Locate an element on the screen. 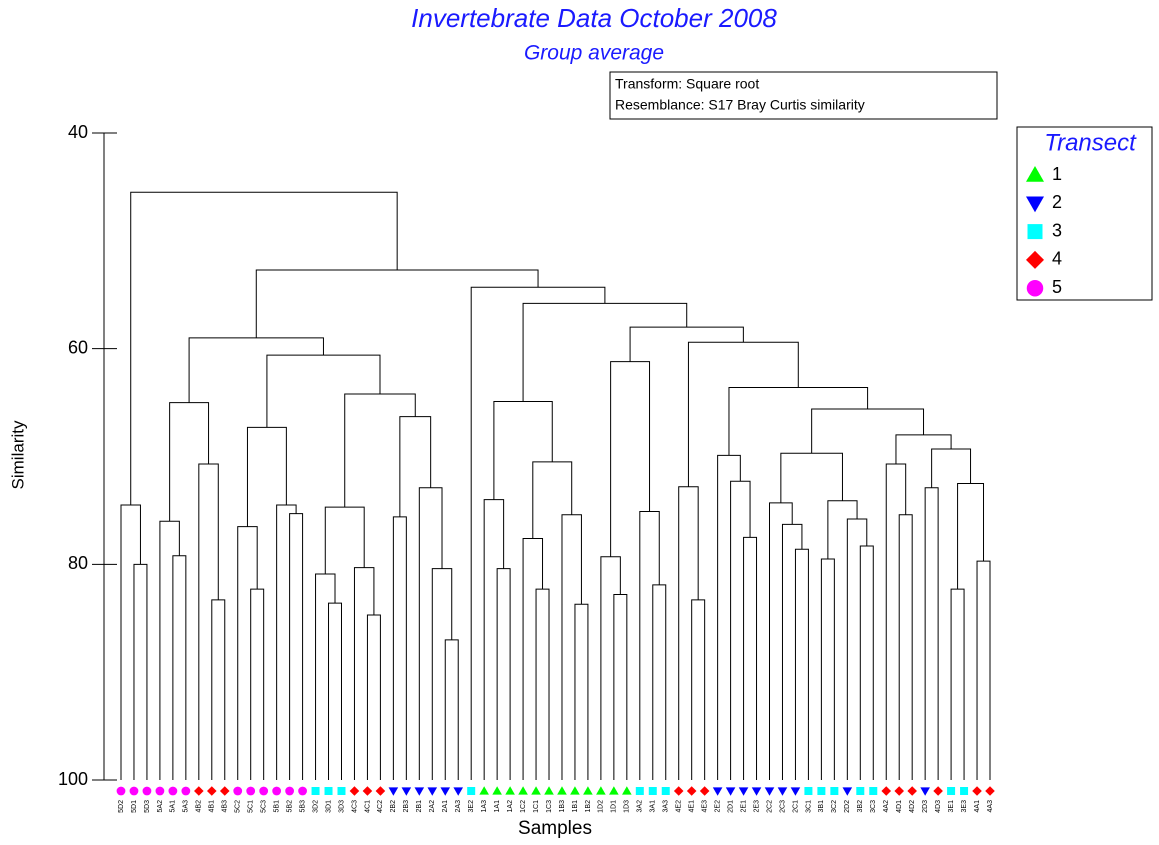 The image size is (1159, 845). leaf-label: 5D1 is located at coordinates (134, 806).